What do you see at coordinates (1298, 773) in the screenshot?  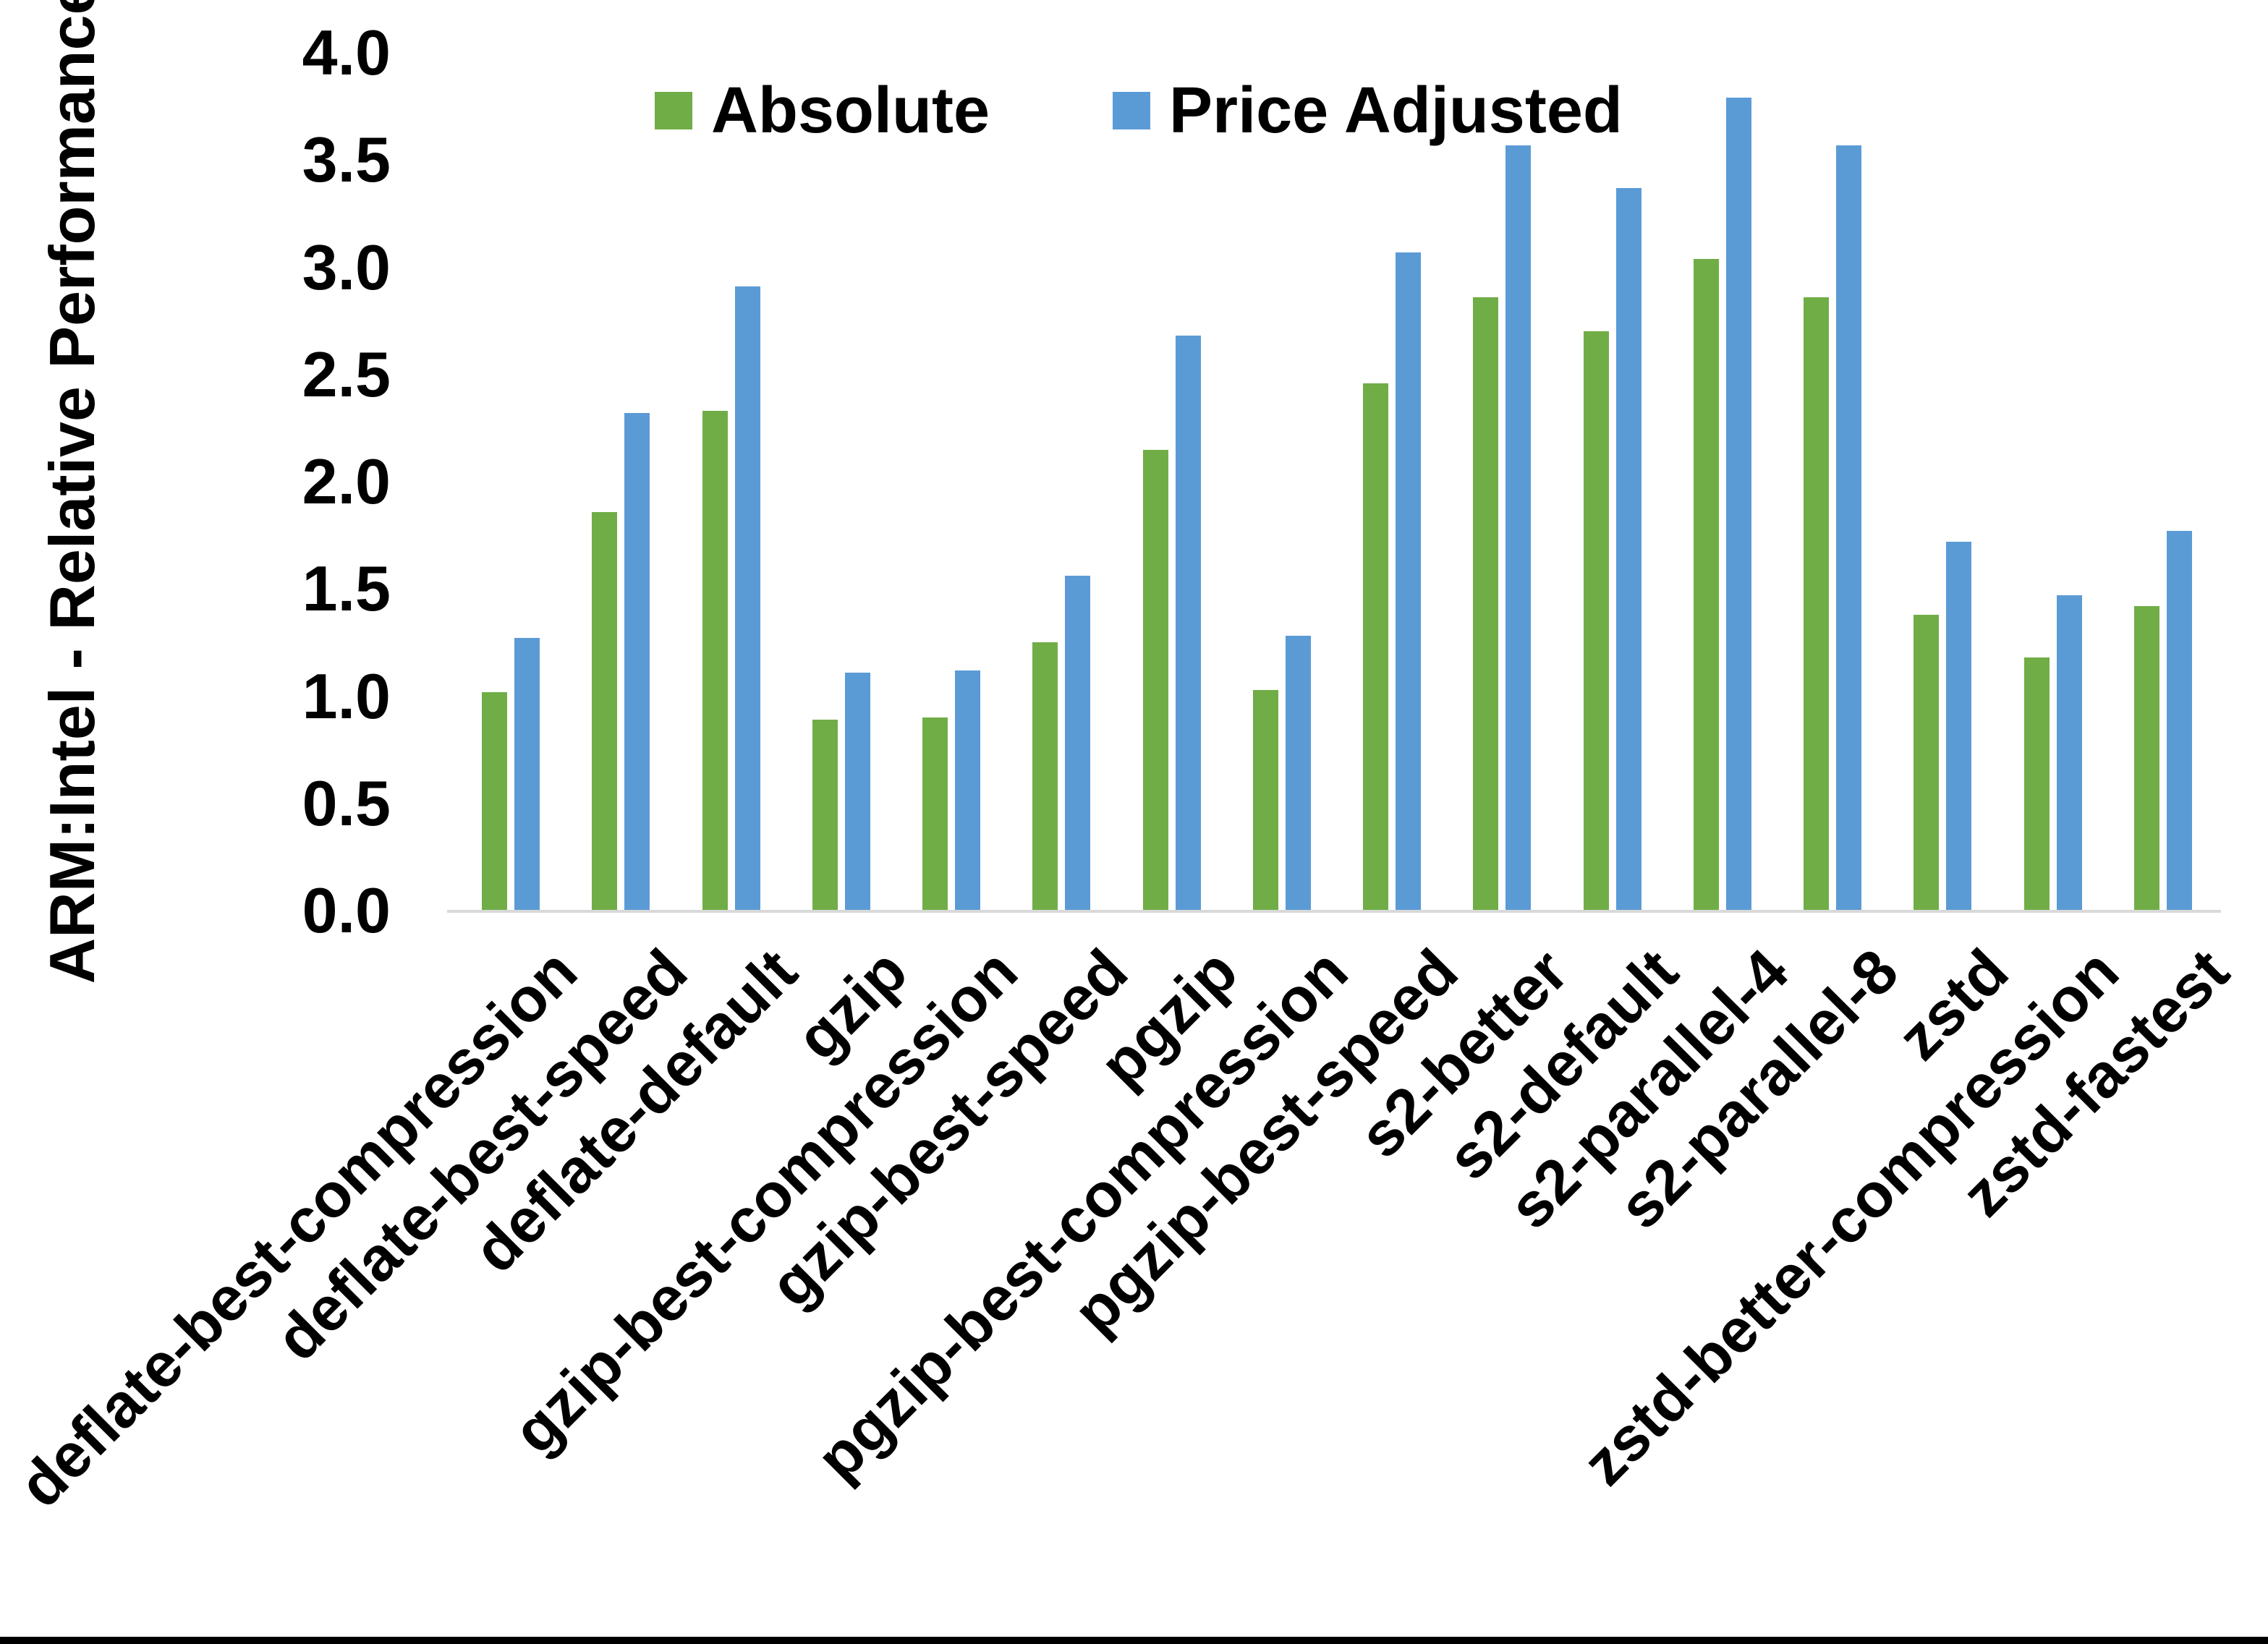 I see `bar-price-adjusted-pgzip-best-compression` at bounding box center [1298, 773].